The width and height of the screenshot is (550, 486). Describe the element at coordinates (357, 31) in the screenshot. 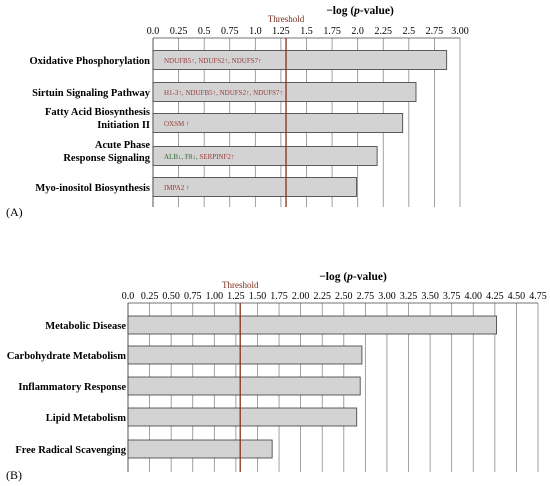

I see `x-tick-label: 2.0` at that location.